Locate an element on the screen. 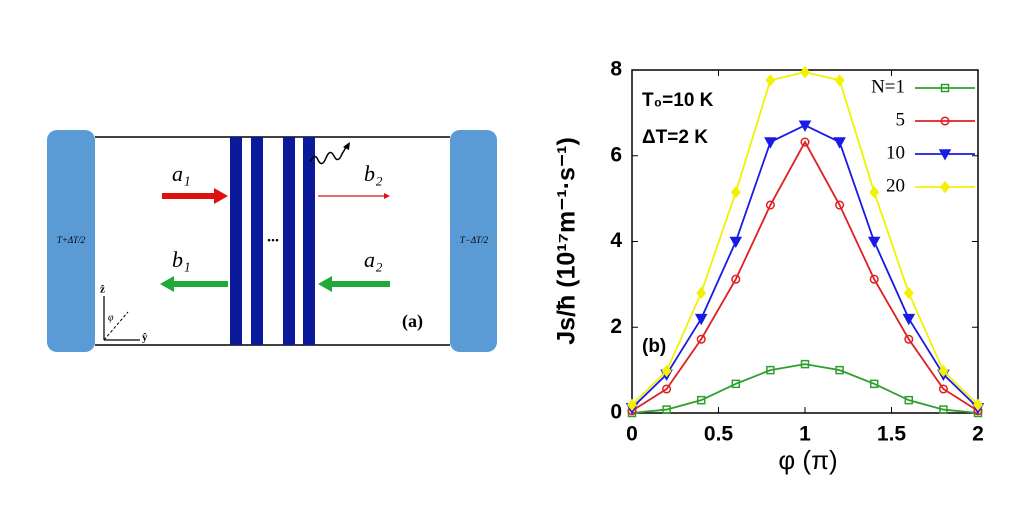 The image size is (1024, 521). left-reservoir is located at coordinates (71, 241).